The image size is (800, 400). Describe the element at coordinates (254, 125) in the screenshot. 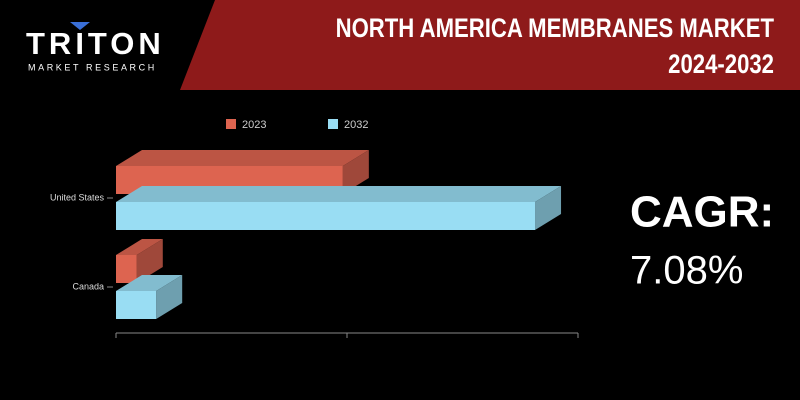

I see `legend-label: 2023` at that location.